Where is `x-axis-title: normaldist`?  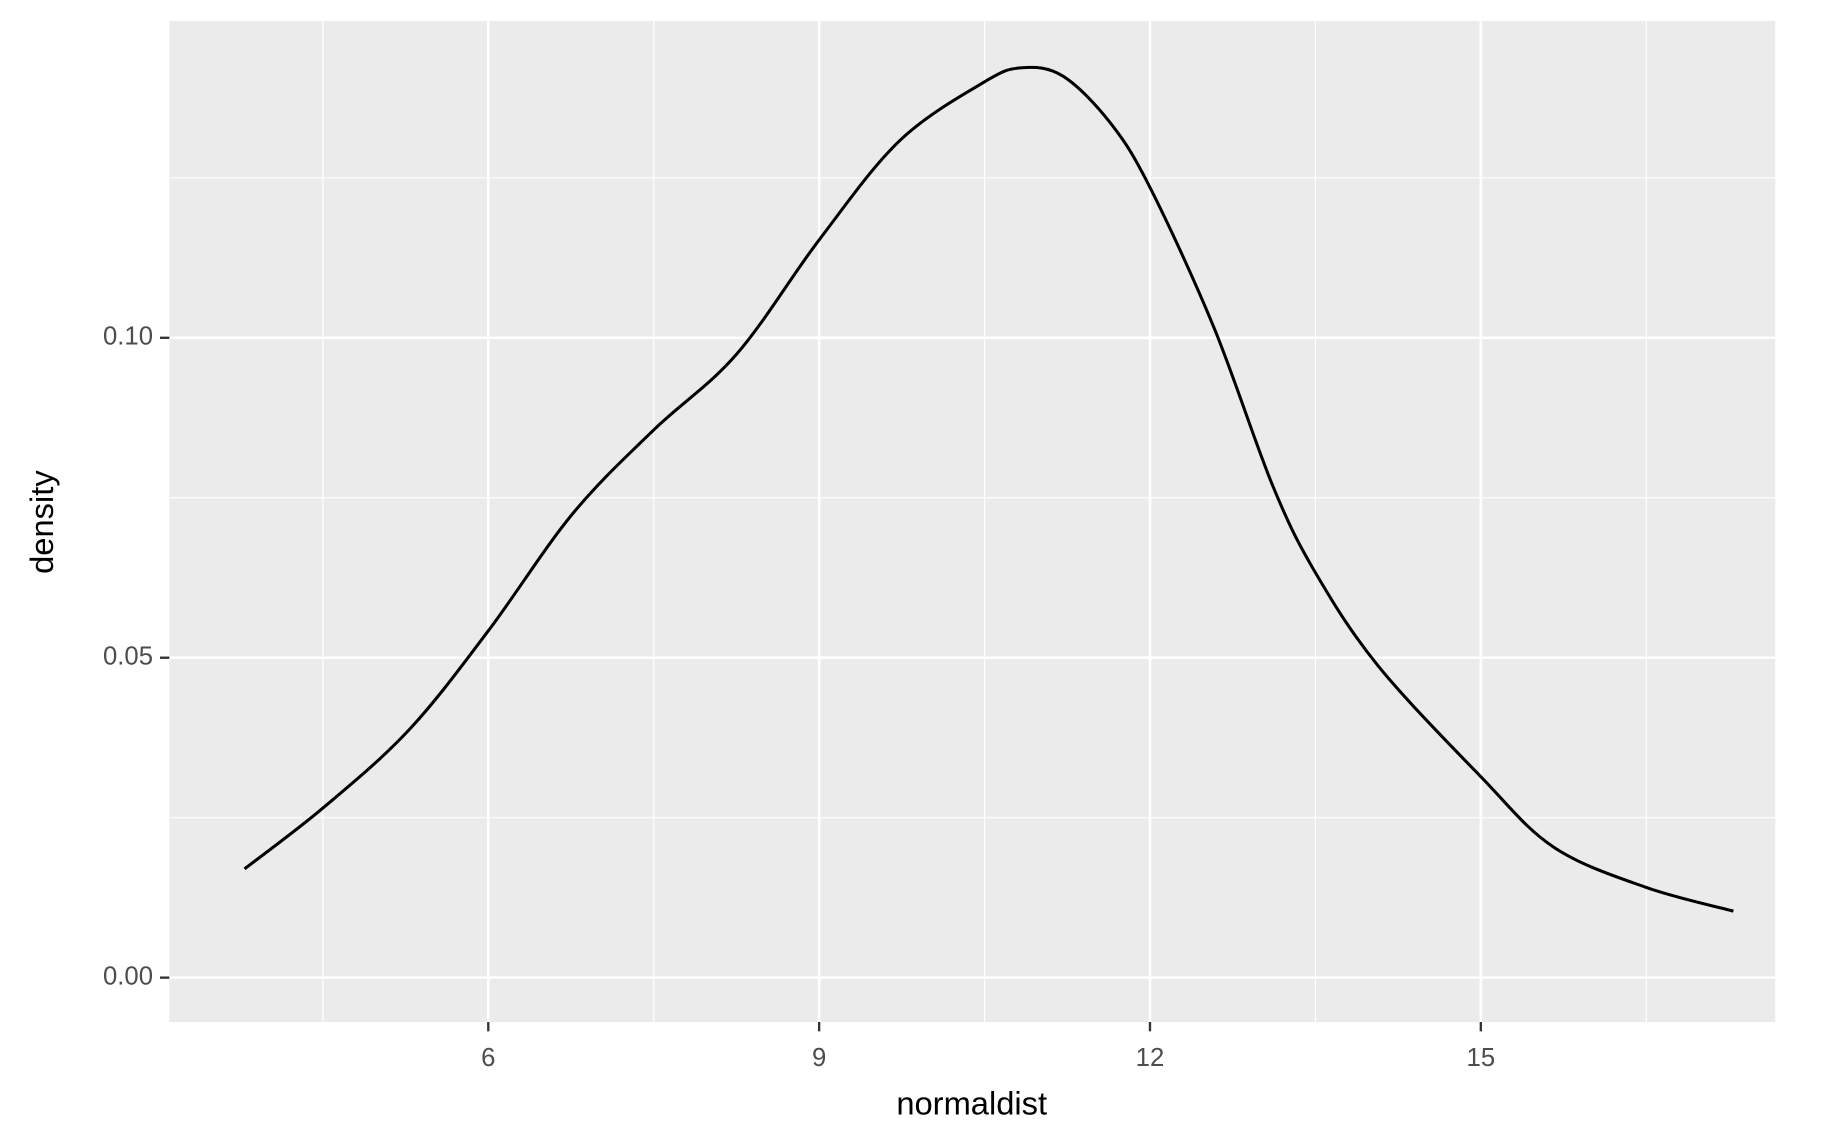 x-axis-title: normaldist is located at coordinates (971, 1103).